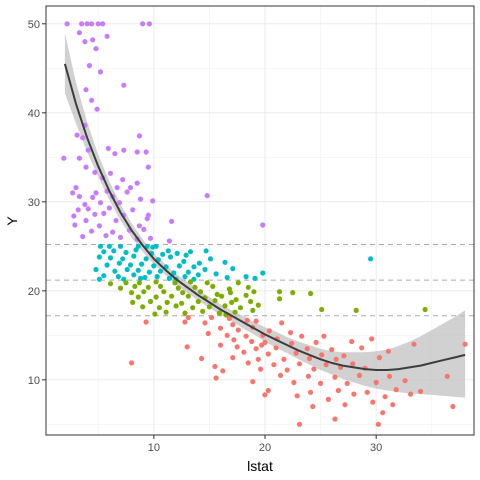  Describe the element at coordinates (12, 221) in the screenshot. I see `y-axis-title: Y` at that location.